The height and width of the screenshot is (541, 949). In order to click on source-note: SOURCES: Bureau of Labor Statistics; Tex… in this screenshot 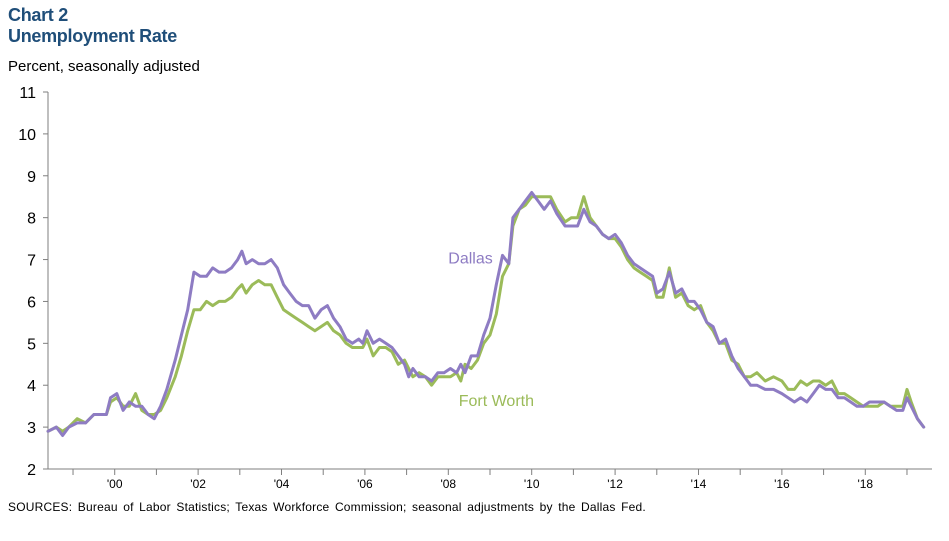, I will do `click(327, 507)`.